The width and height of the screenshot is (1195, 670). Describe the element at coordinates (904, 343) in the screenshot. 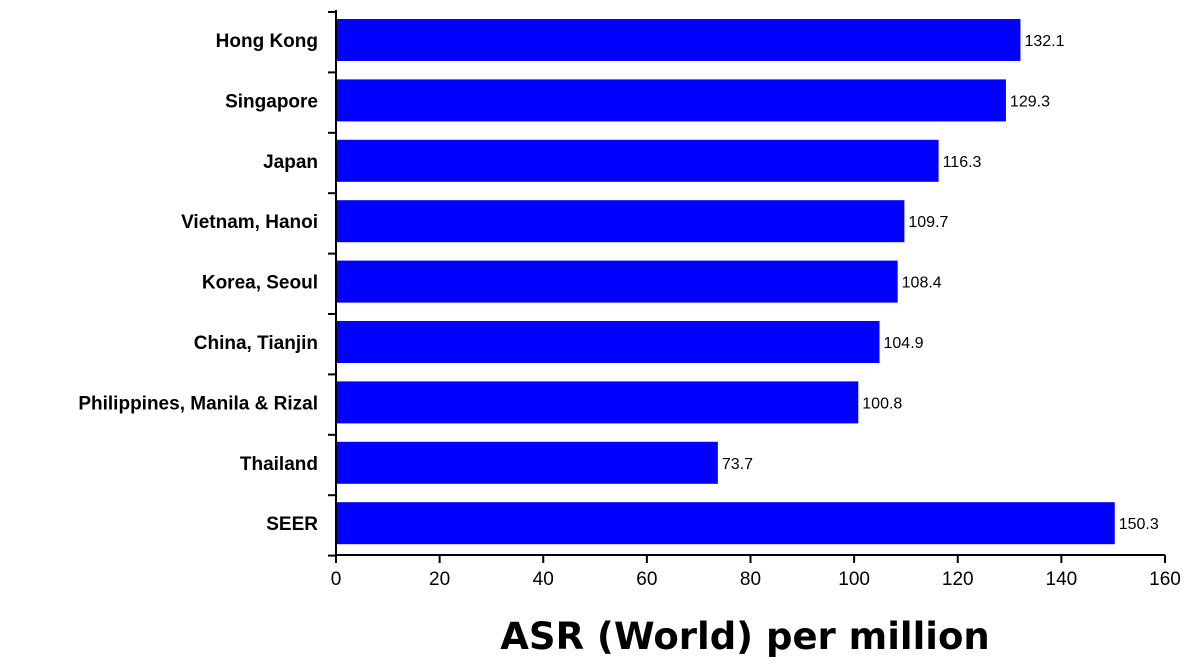

I see `value-label: 104.9` at that location.